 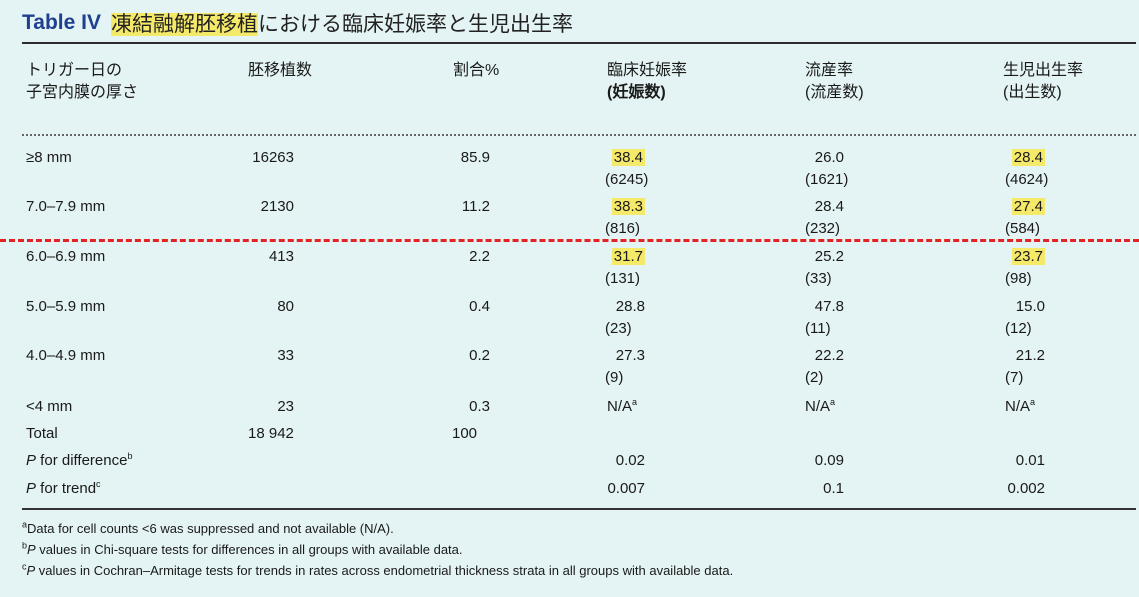 I want to click on header-pregnancy: 臨床妊娠率 (妊娠数), so click(x=647, y=82).